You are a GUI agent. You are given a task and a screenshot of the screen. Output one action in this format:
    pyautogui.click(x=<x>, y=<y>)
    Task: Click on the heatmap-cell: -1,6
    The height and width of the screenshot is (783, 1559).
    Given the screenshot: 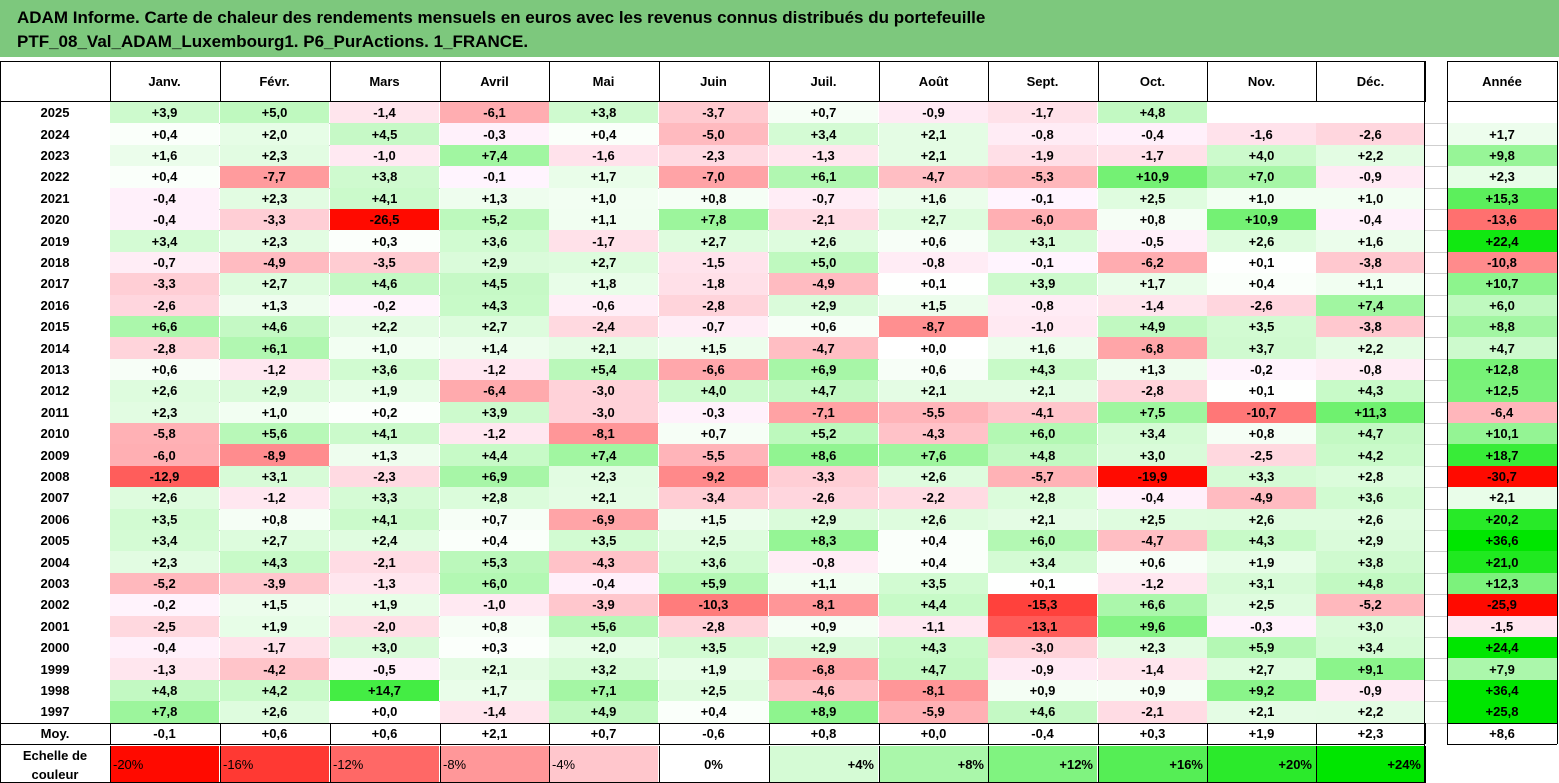 What is the action you would take?
    pyautogui.click(x=603, y=155)
    